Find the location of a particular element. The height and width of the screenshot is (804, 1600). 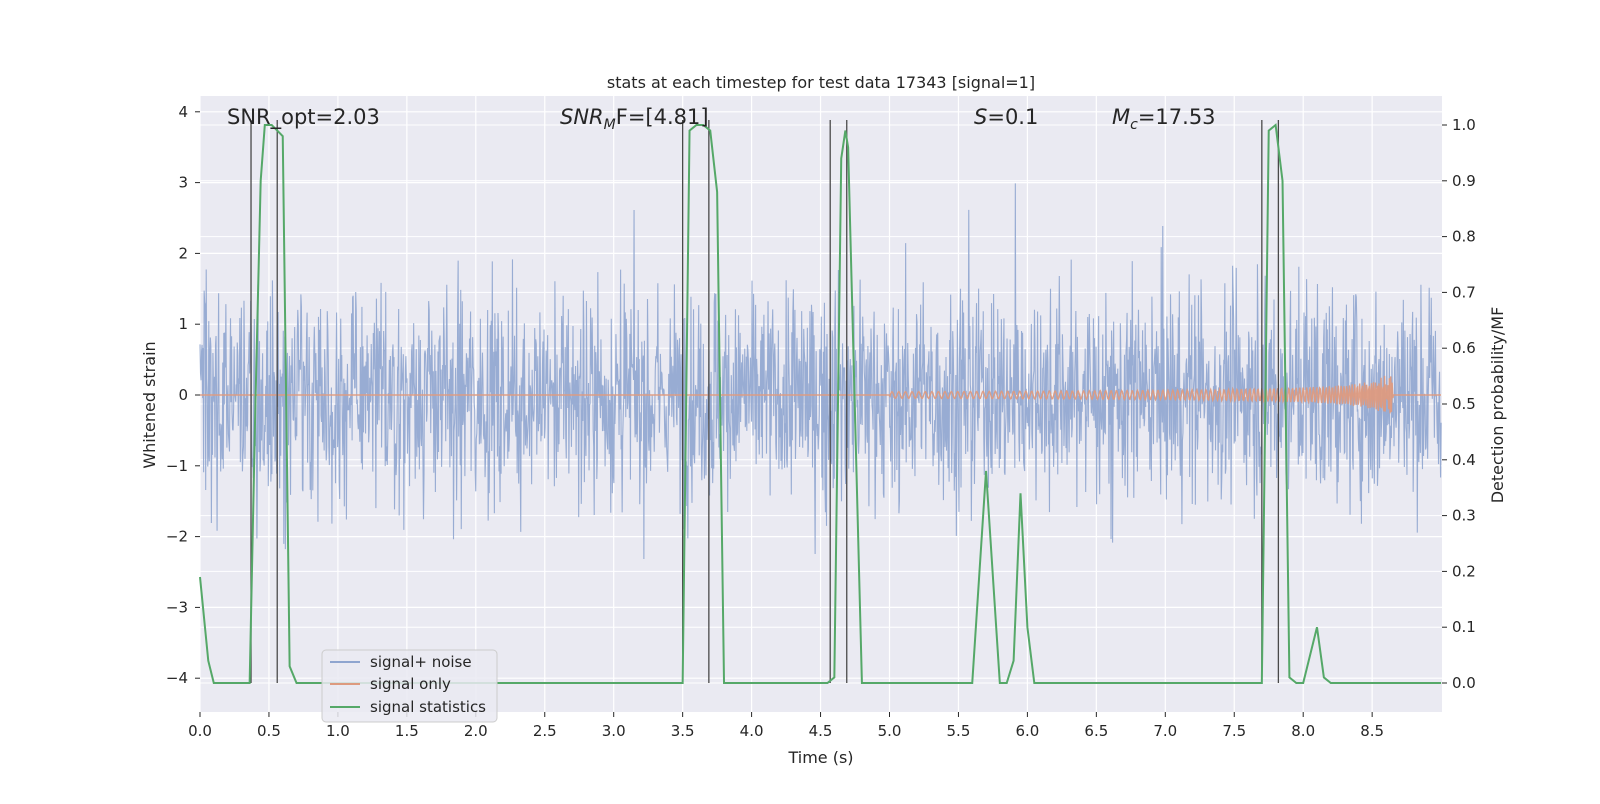

legend-box is located at coordinates (409, 686).